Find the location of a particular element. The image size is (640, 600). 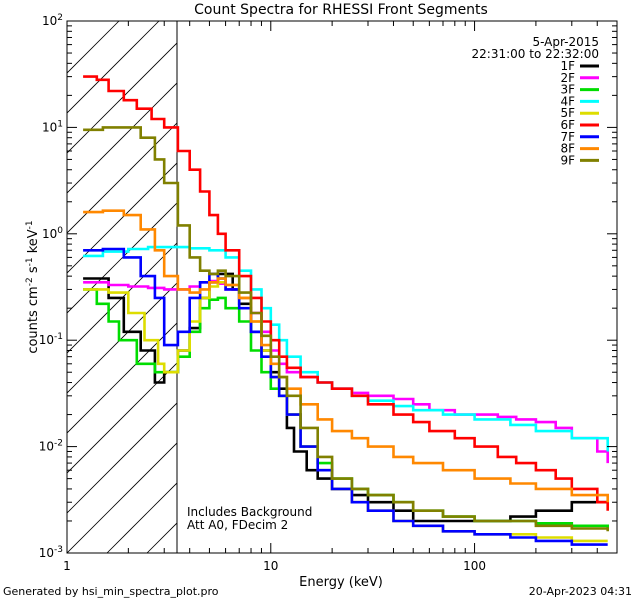

x-tick-label: 1 is located at coordinates (67, 566).